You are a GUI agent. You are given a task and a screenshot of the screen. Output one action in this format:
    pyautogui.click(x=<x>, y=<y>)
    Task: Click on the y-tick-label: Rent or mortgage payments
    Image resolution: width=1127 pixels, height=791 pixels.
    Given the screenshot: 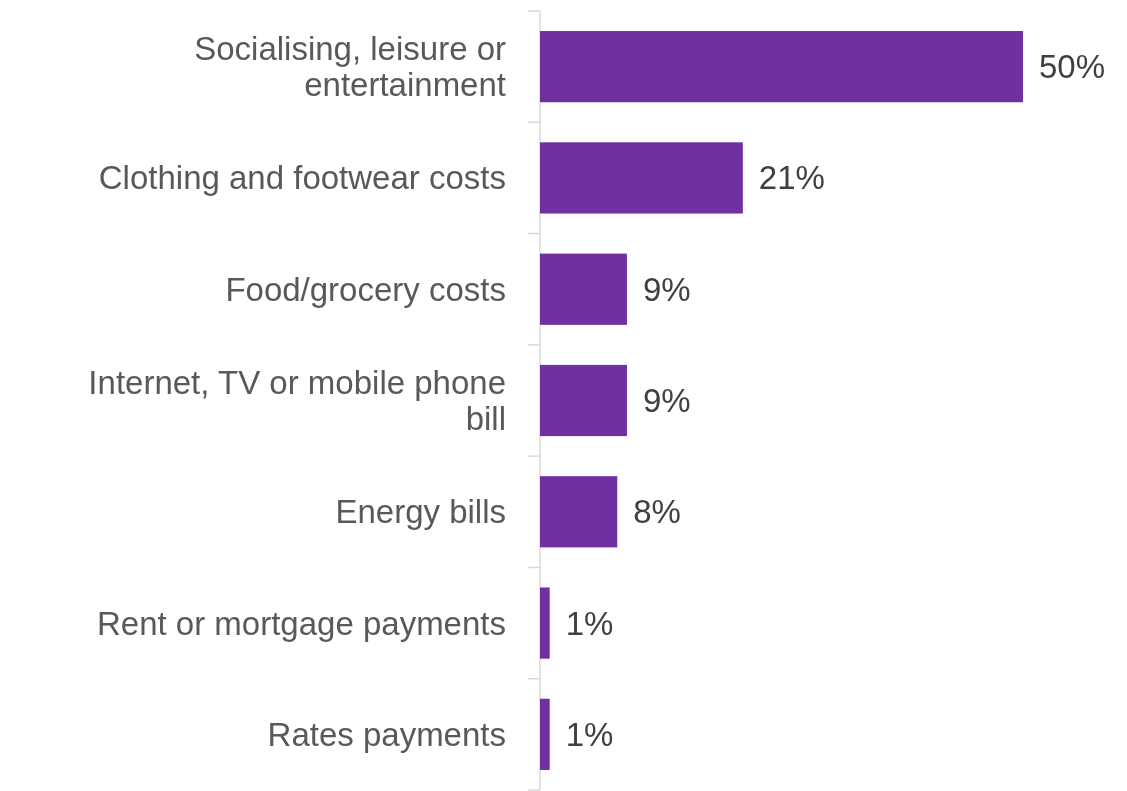 What is the action you would take?
    pyautogui.click(x=301, y=623)
    